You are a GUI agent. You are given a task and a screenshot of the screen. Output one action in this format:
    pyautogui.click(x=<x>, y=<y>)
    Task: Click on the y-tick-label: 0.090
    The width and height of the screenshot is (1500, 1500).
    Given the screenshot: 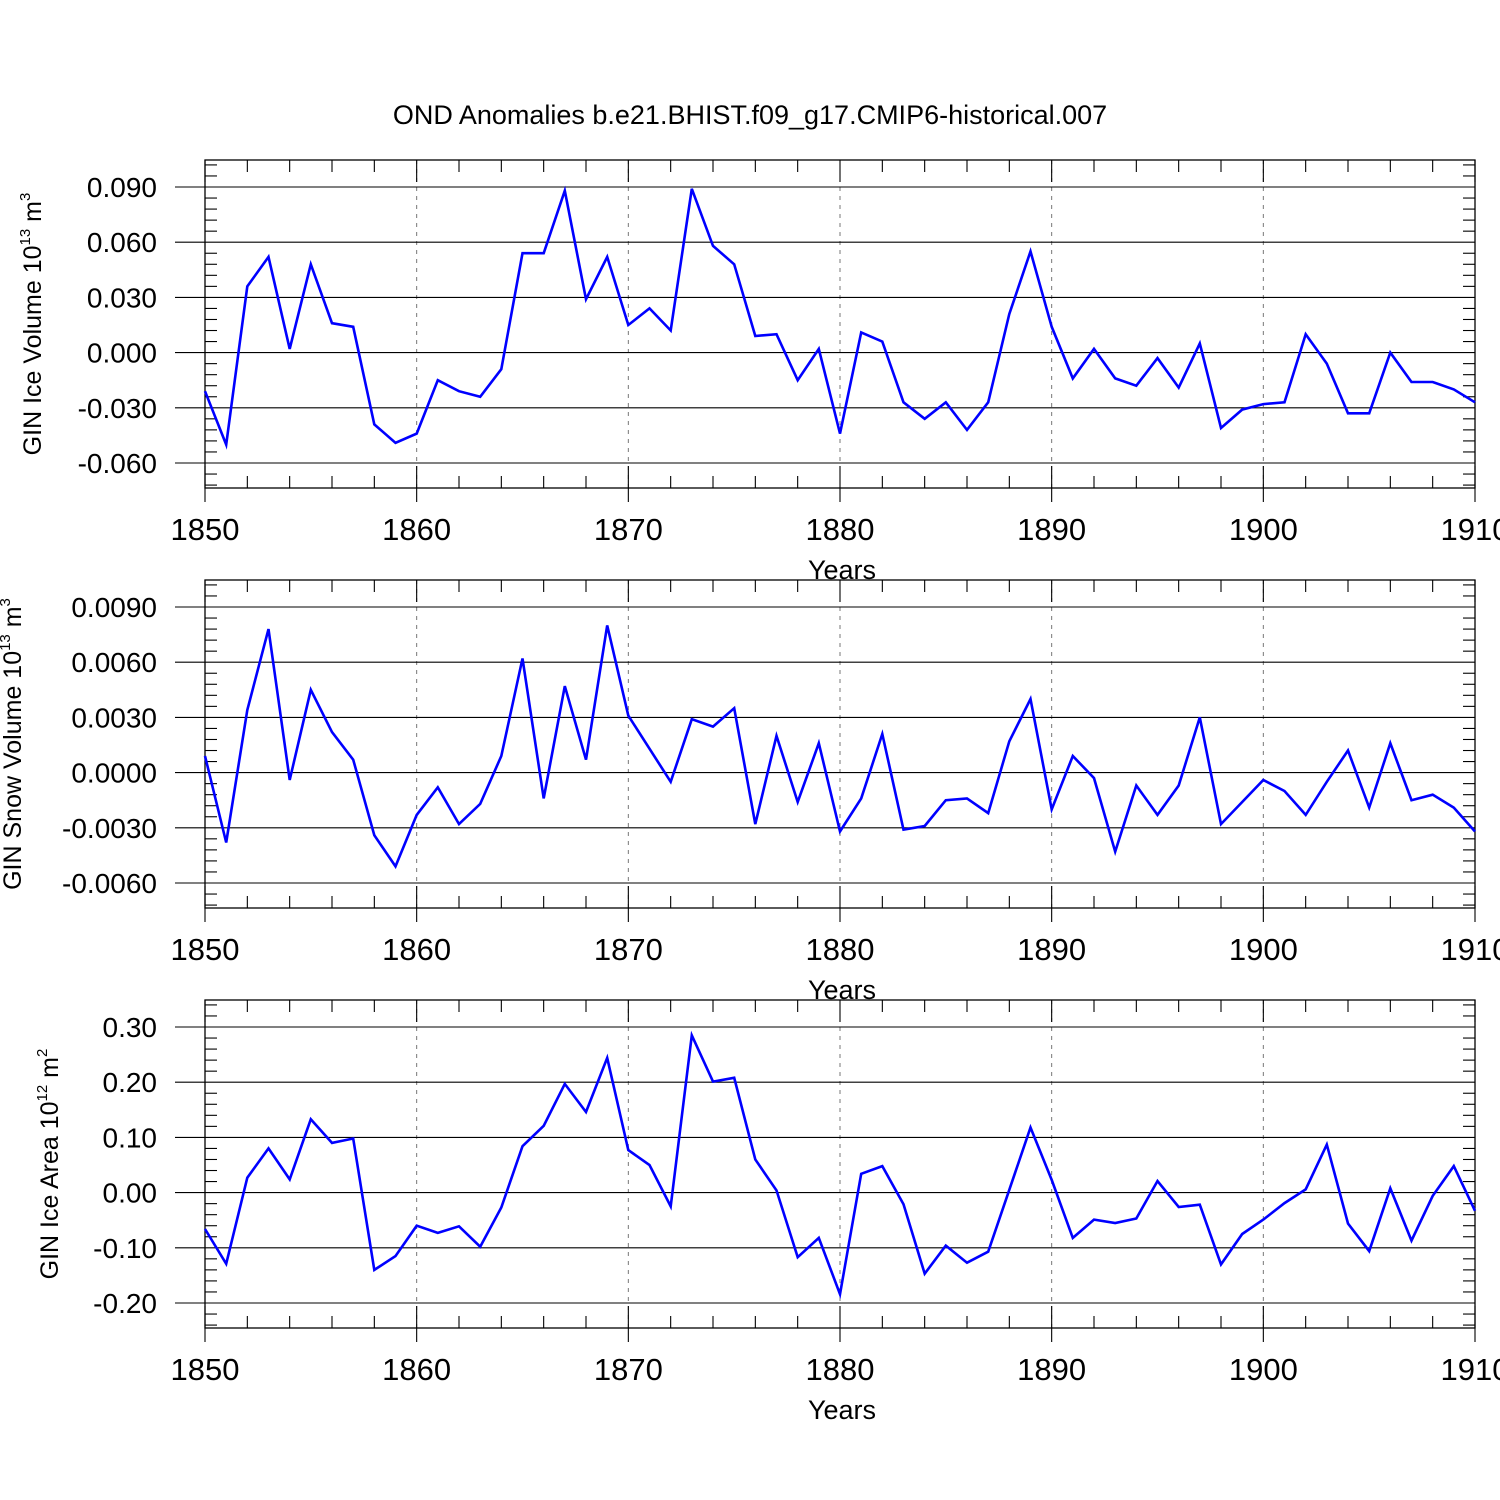 What is the action you would take?
    pyautogui.click(x=122, y=187)
    